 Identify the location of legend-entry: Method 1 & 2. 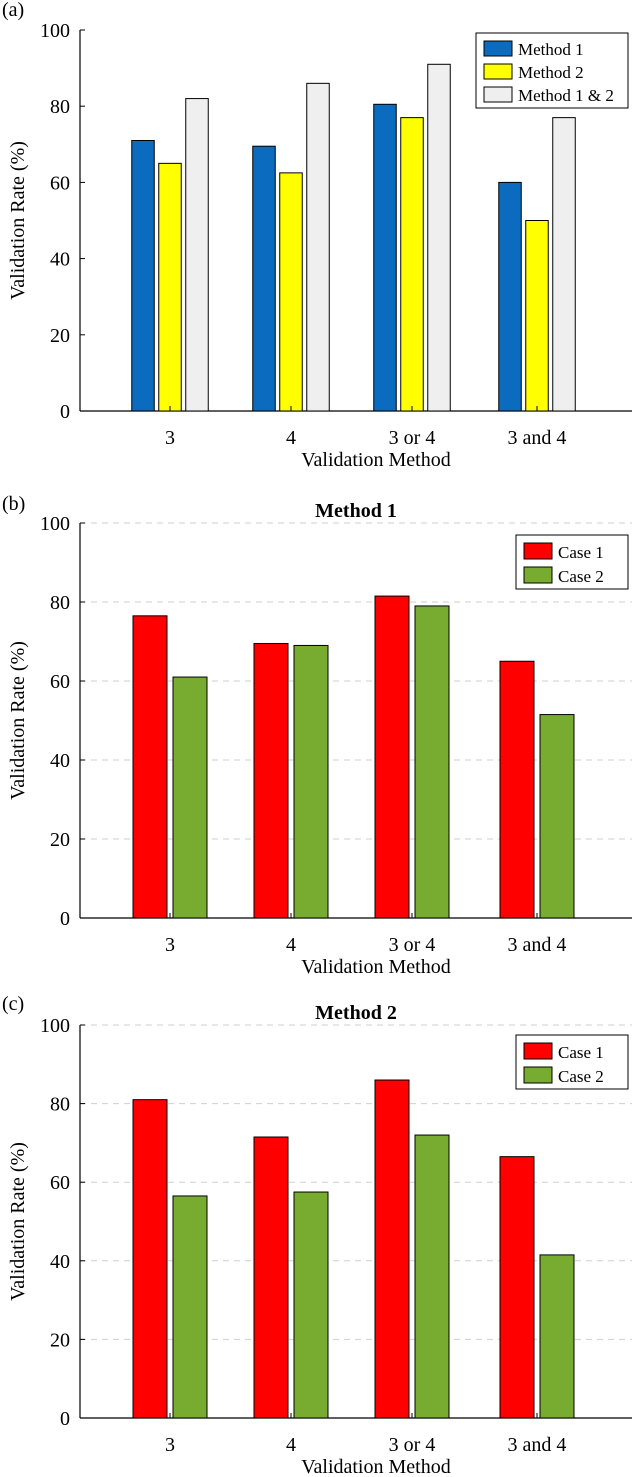
(566, 95).